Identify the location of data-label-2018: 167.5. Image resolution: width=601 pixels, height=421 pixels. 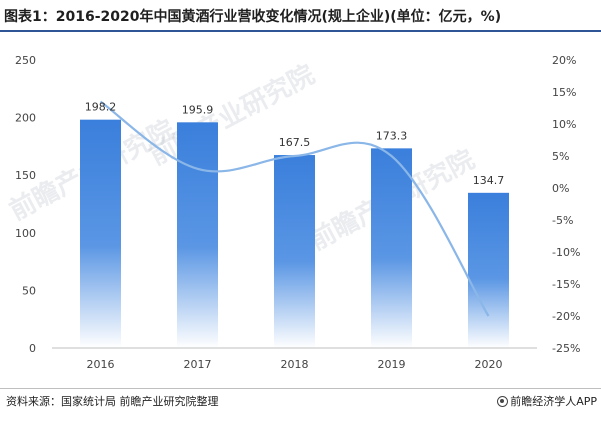
(295, 142).